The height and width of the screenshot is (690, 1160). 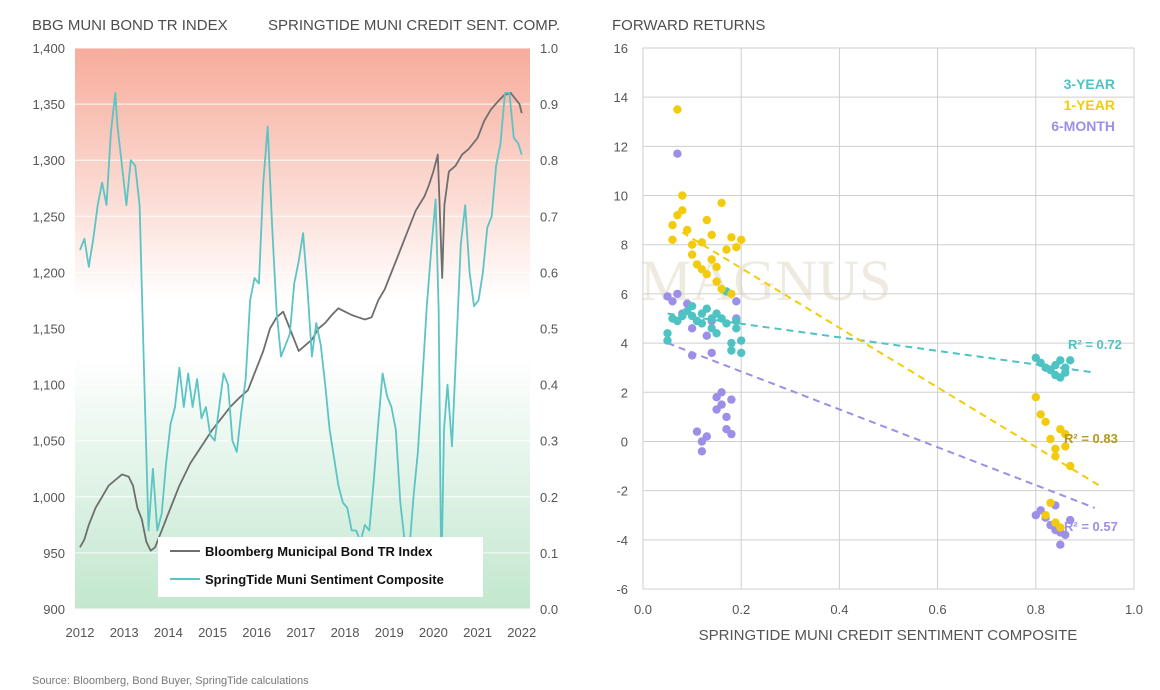 I want to click on left-y-tick-label: 1,300, so click(x=48, y=160).